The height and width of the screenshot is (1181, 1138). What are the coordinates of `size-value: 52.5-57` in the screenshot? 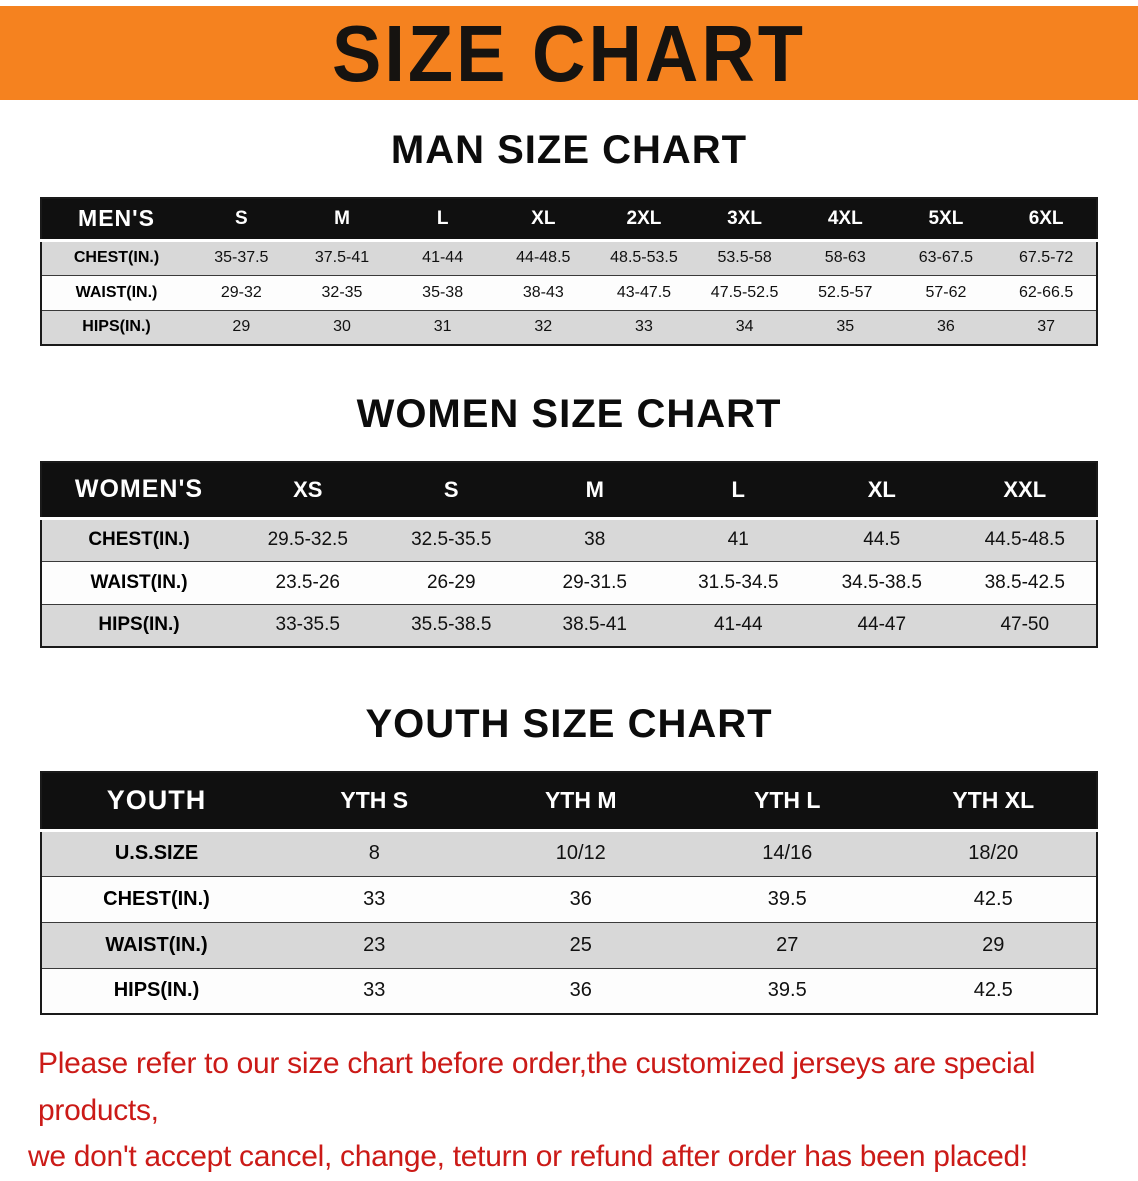 It's located at (845, 292).